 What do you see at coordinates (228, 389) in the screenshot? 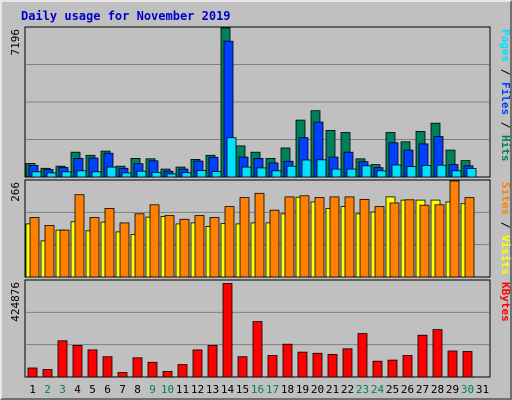
I see `day-label-14: 14` at bounding box center [228, 389].